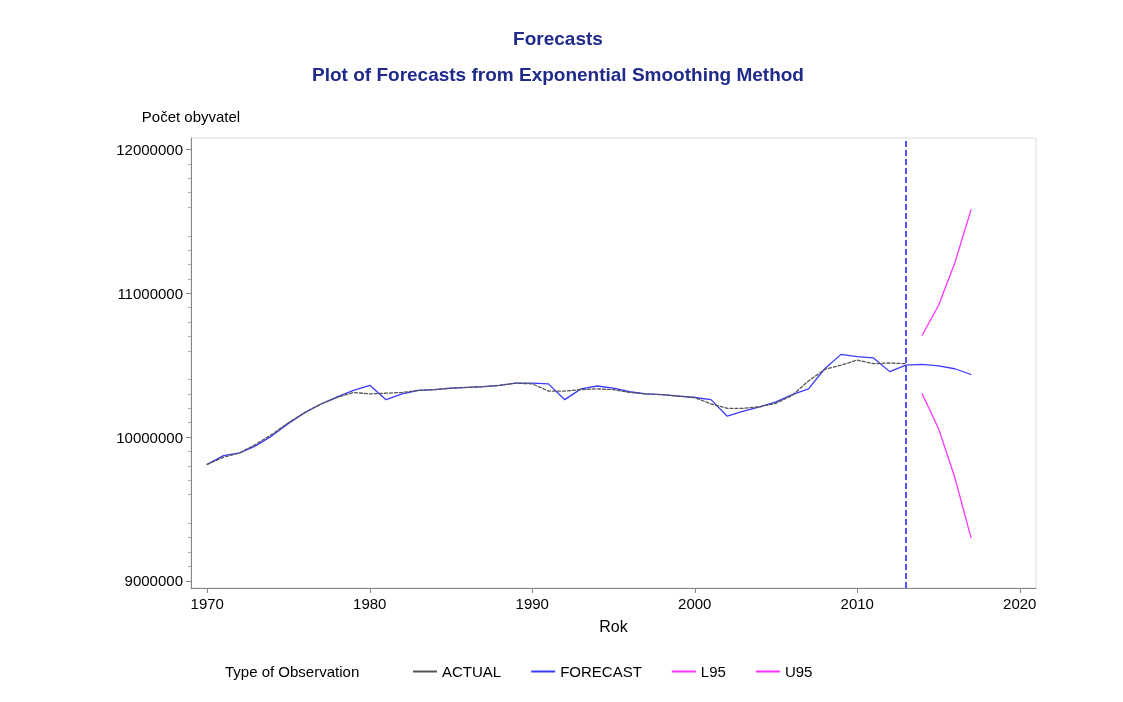 The width and height of the screenshot is (1123, 702). What do you see at coordinates (713, 671) in the screenshot?
I see `legend-label: L95` at bounding box center [713, 671].